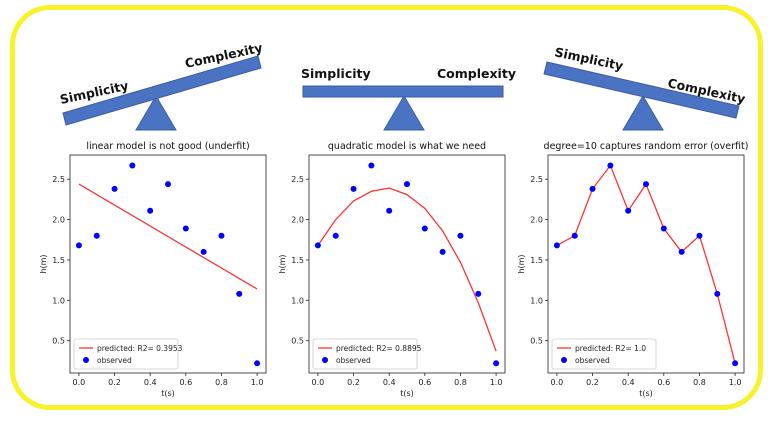 The height and width of the screenshot is (422, 777). Describe the element at coordinates (476, 73) in the screenshot. I see `seesaw-right-label: Complexity` at that location.